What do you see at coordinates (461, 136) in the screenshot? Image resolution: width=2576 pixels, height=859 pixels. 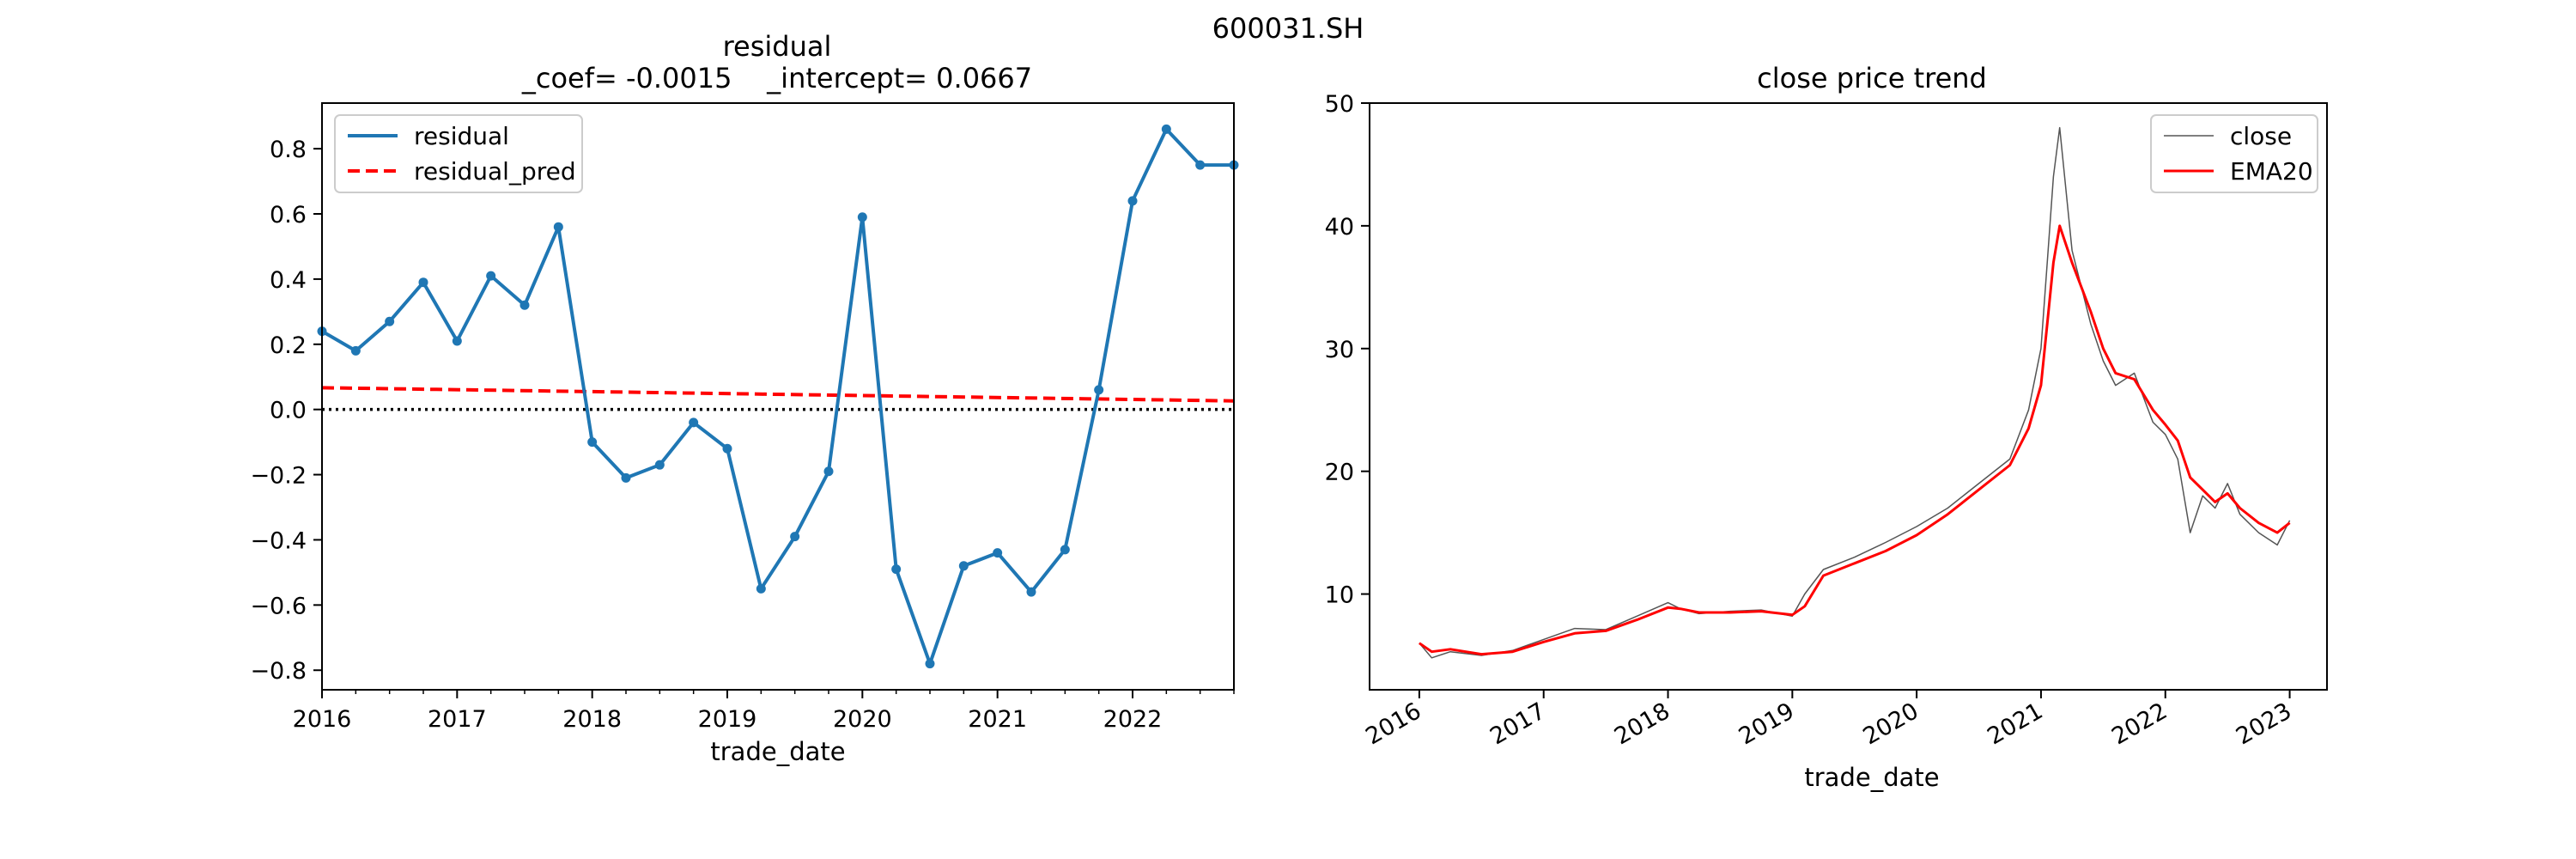 I see `residual-legend-label: residual` at bounding box center [461, 136].